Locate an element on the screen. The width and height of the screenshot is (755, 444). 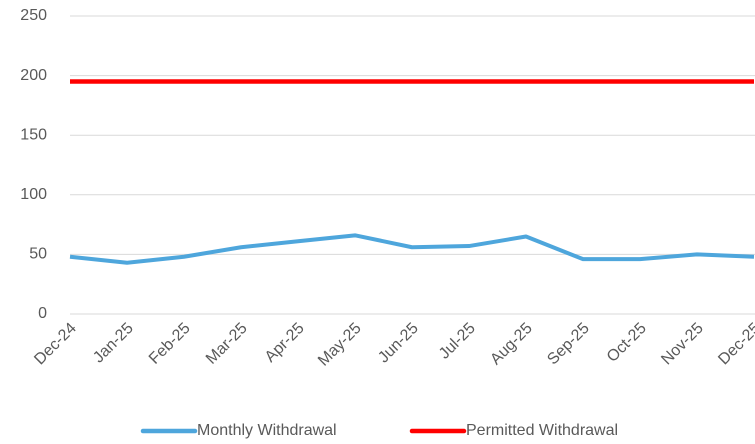
x-tick-label: Jun-25 is located at coordinates (398, 343).